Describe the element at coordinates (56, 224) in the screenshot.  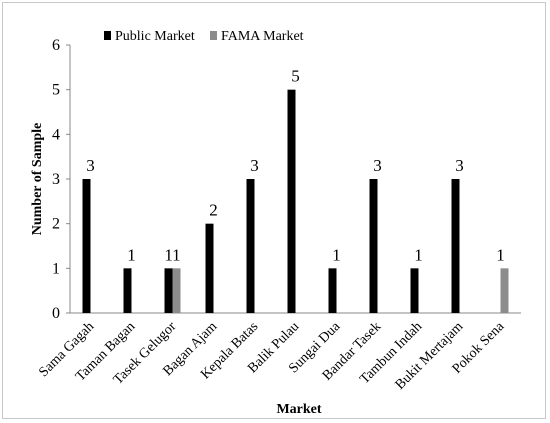
I see `y-tick-label: 2` at that location.